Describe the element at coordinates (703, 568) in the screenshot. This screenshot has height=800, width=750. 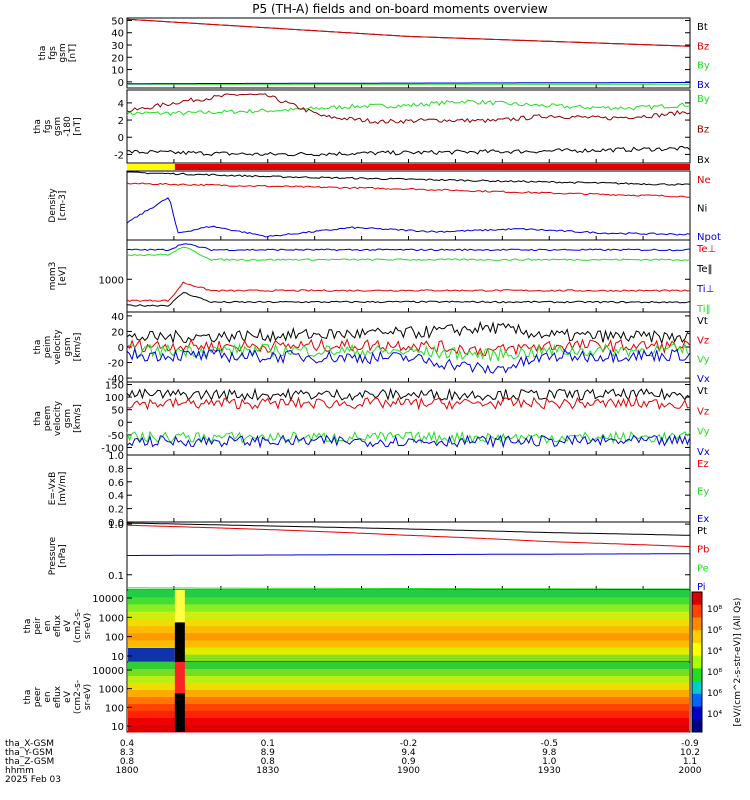
I see `legend-Pe: Pe` at that location.